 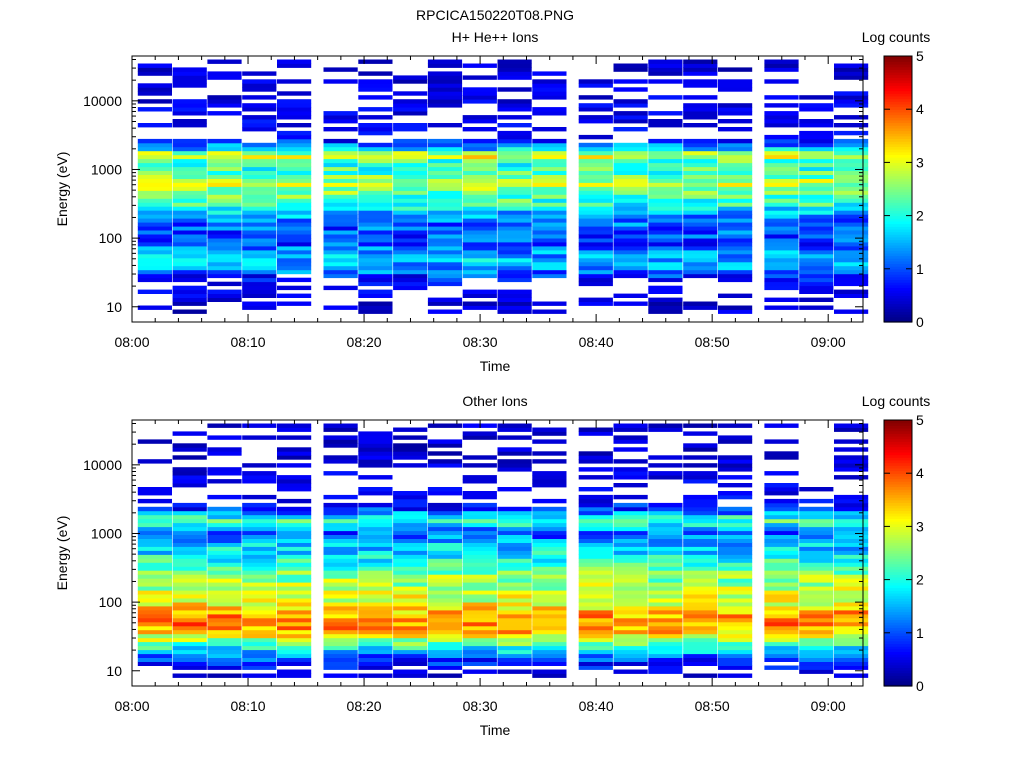 What do you see at coordinates (114, 307) in the screenshot?
I see `y-tick-label: 10` at bounding box center [114, 307].